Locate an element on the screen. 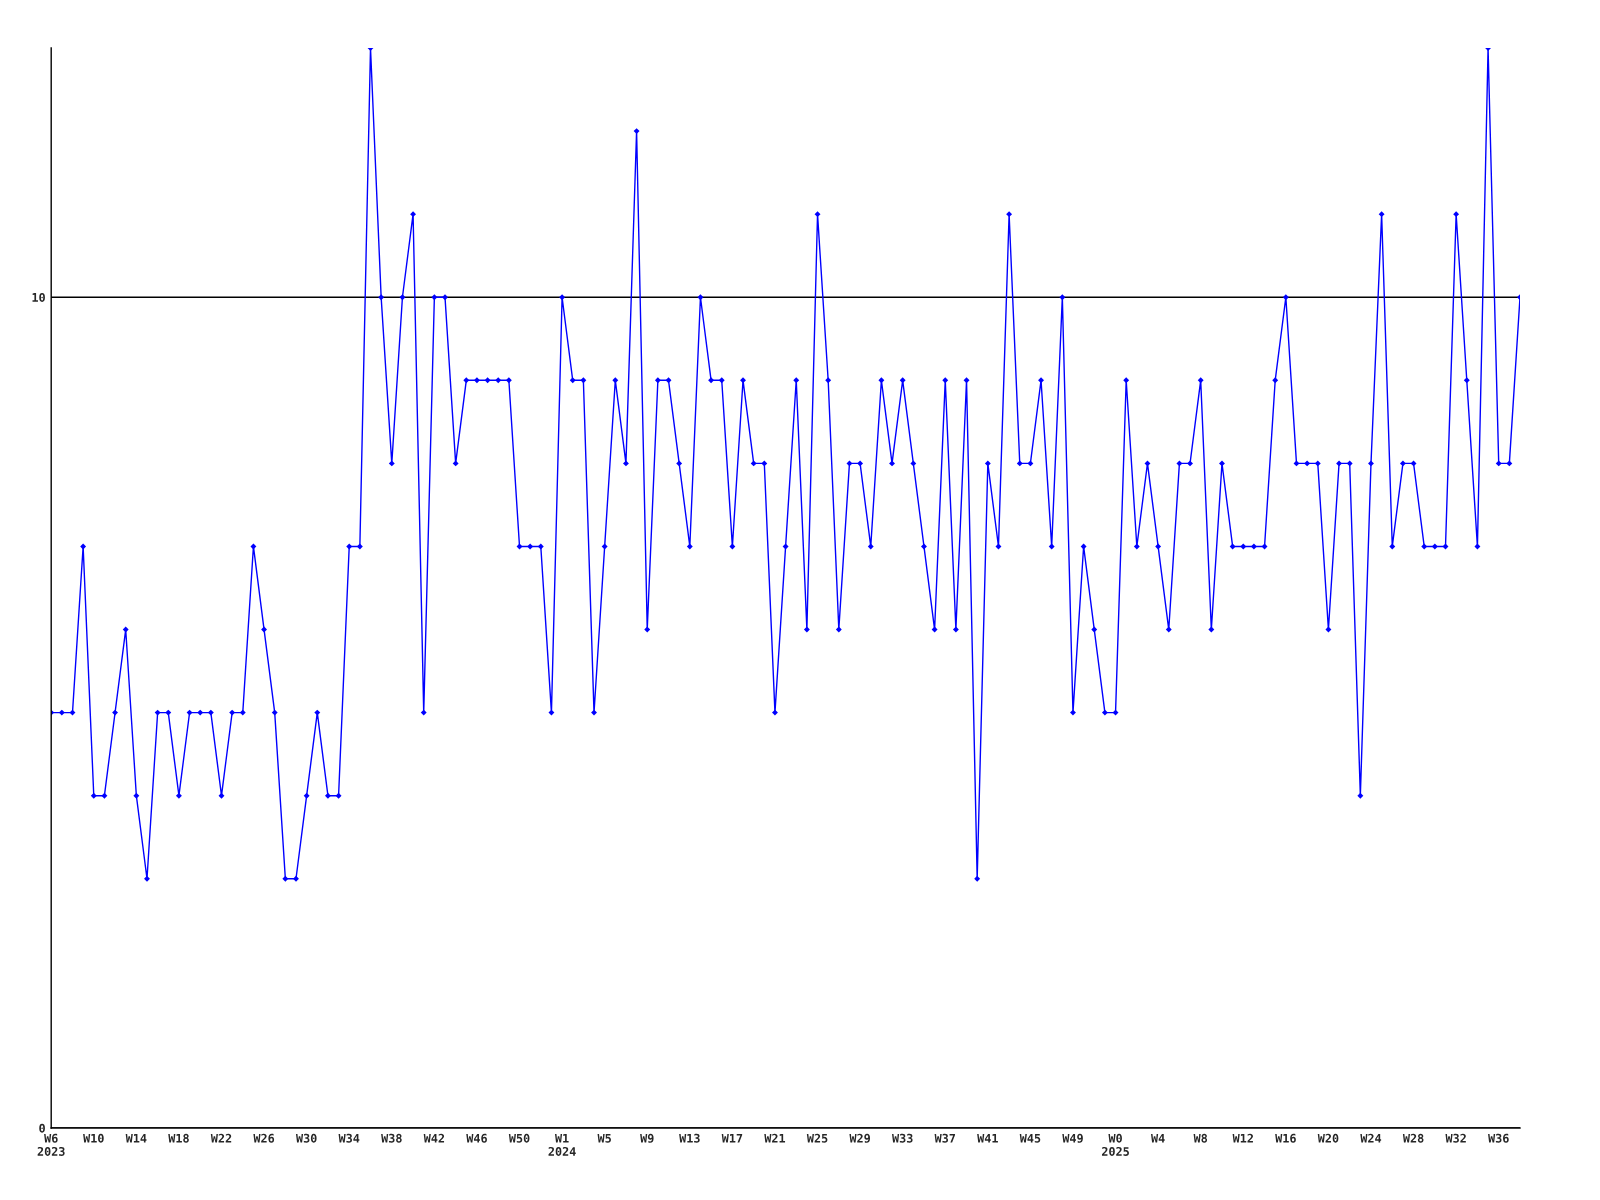 The width and height of the screenshot is (1600, 1200). x-tick-label: W42 is located at coordinates (434, 1138).